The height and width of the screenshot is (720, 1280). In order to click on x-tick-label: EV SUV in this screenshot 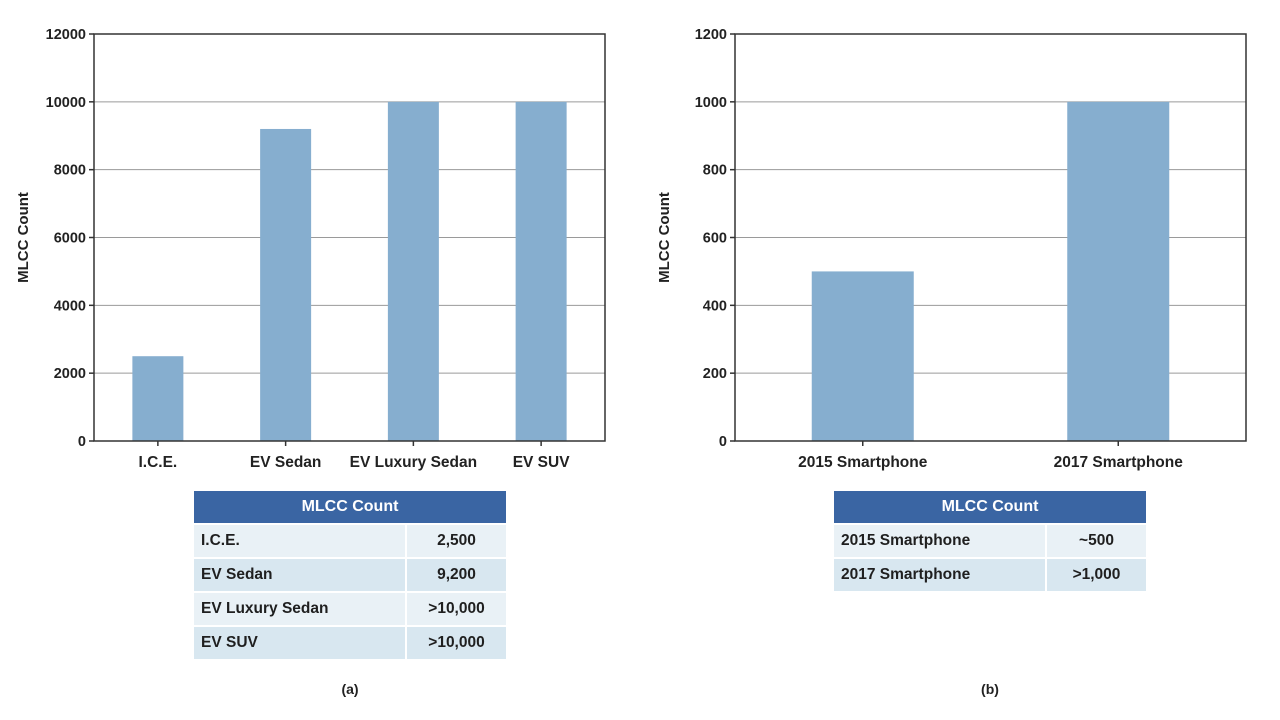, I will do `click(542, 462)`.